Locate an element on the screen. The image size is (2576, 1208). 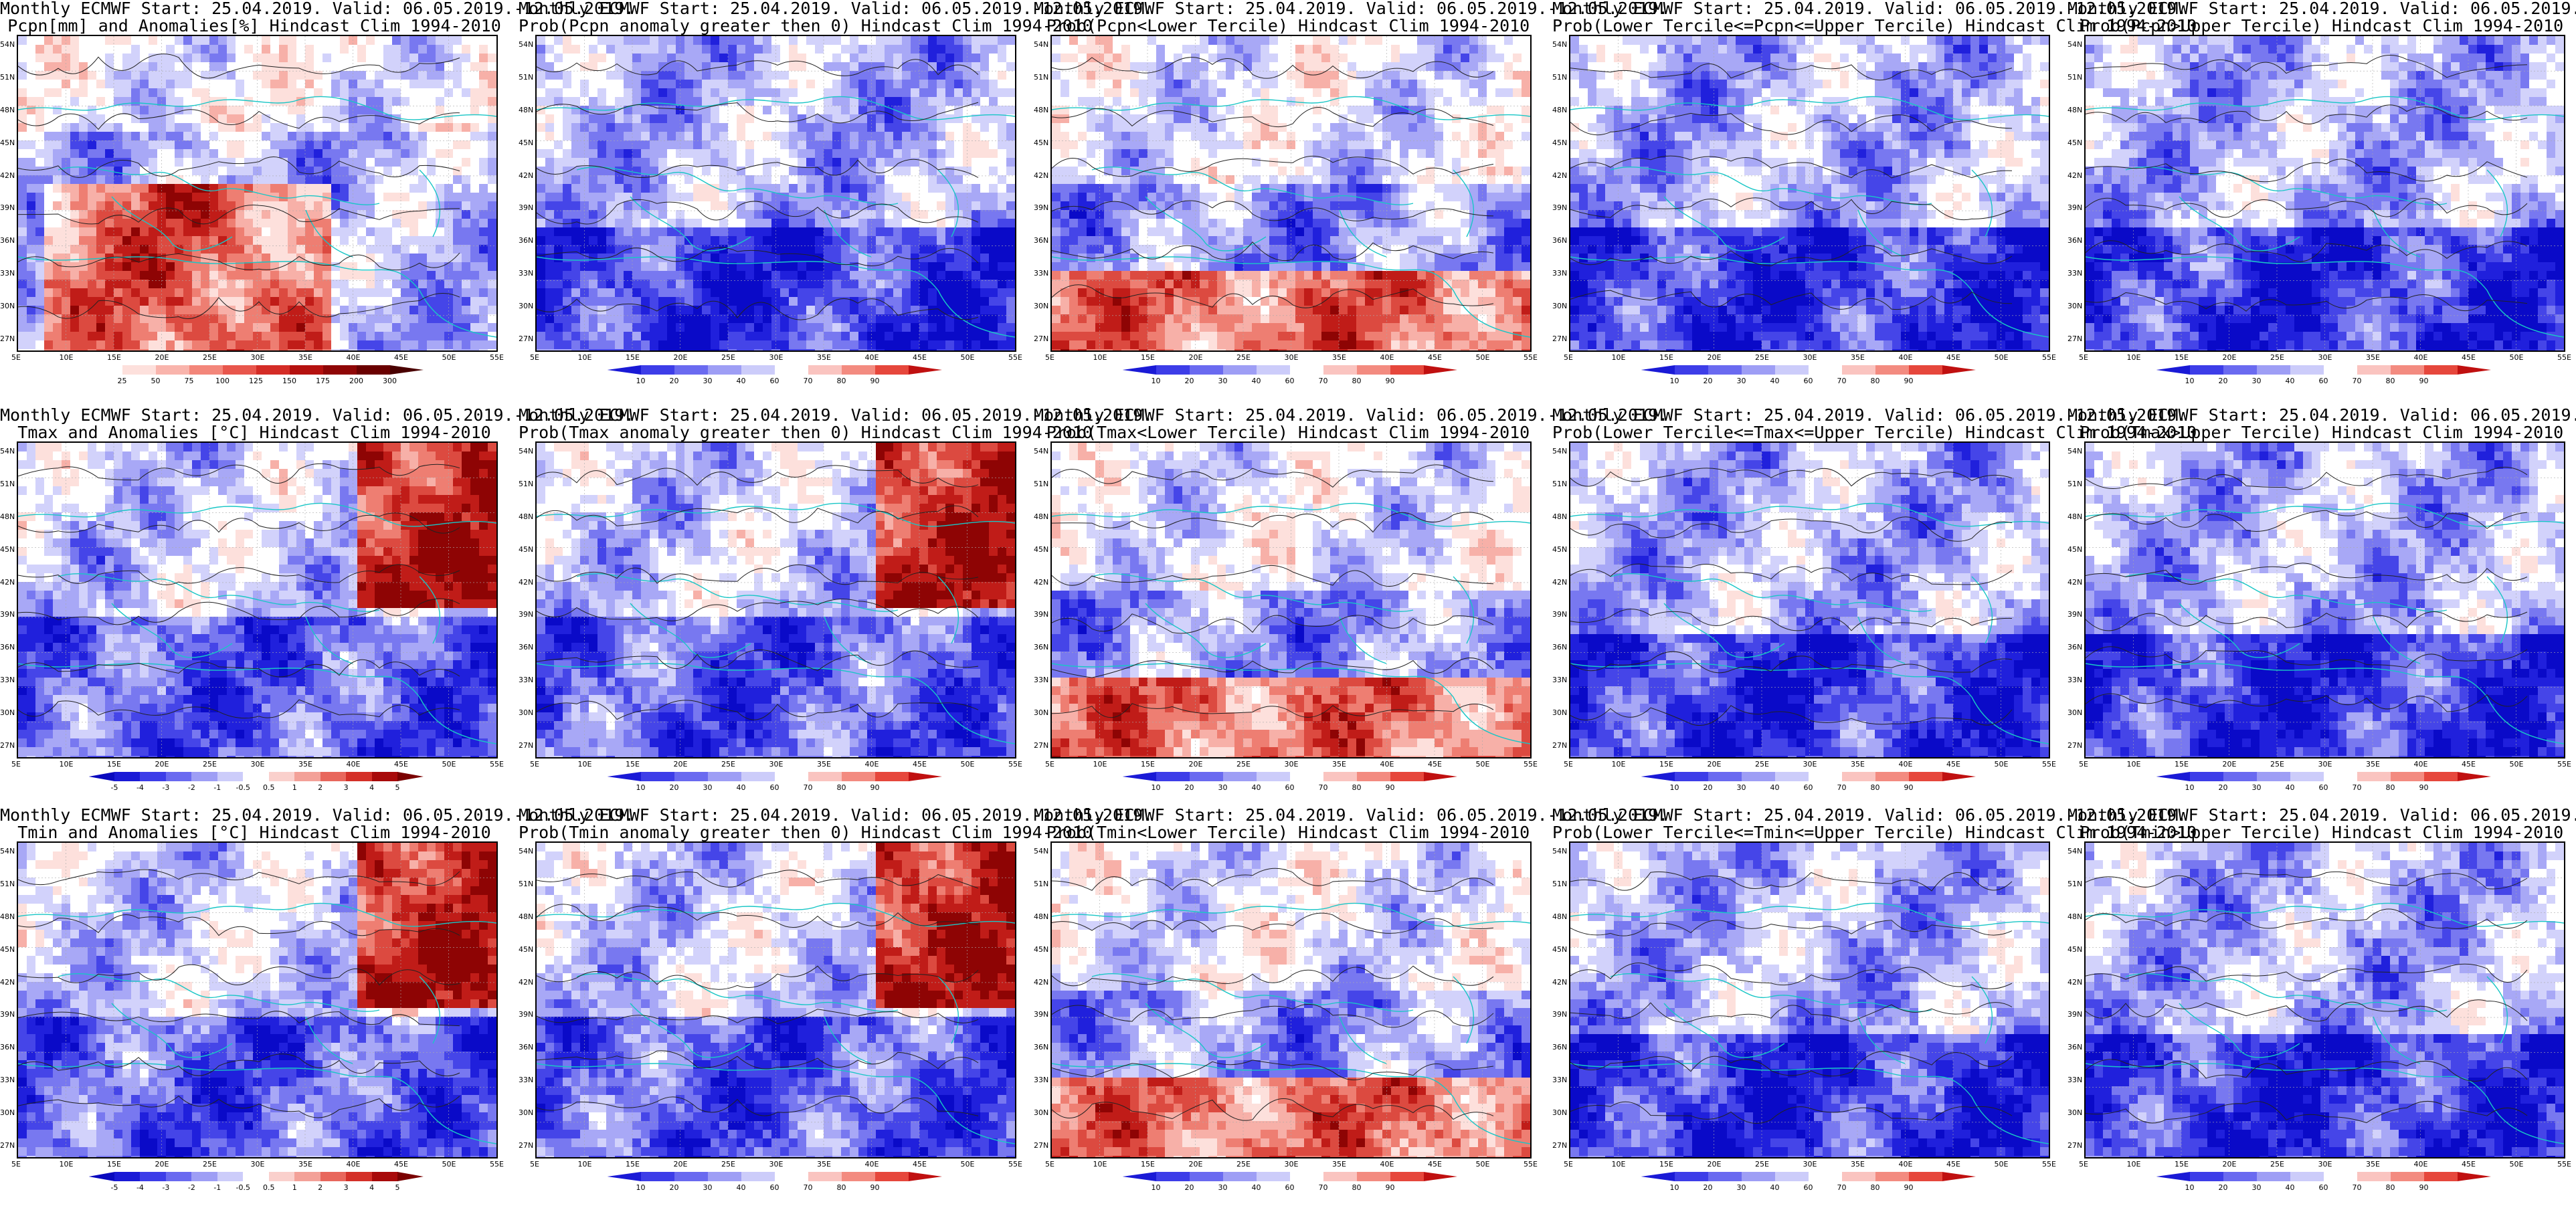
longitude-label: 5E is located at coordinates (534, 1164).